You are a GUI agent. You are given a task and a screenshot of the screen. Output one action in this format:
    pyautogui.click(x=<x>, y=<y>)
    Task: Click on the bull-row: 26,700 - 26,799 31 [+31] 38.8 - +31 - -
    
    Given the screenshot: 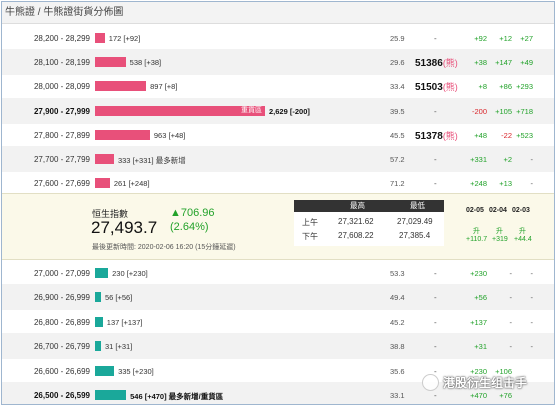 What is the action you would take?
    pyautogui.click(x=278, y=346)
    